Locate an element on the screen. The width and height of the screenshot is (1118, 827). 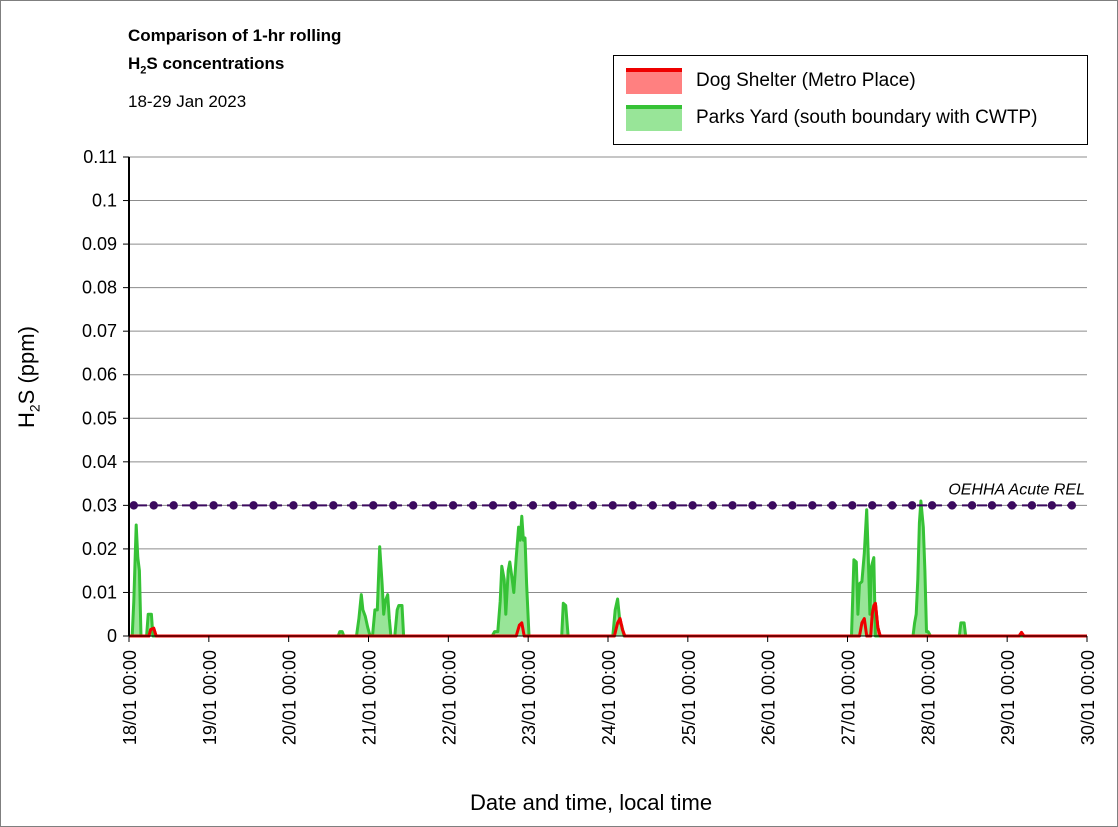
legend-swatch-parks-yard is located at coordinates (654, 118).